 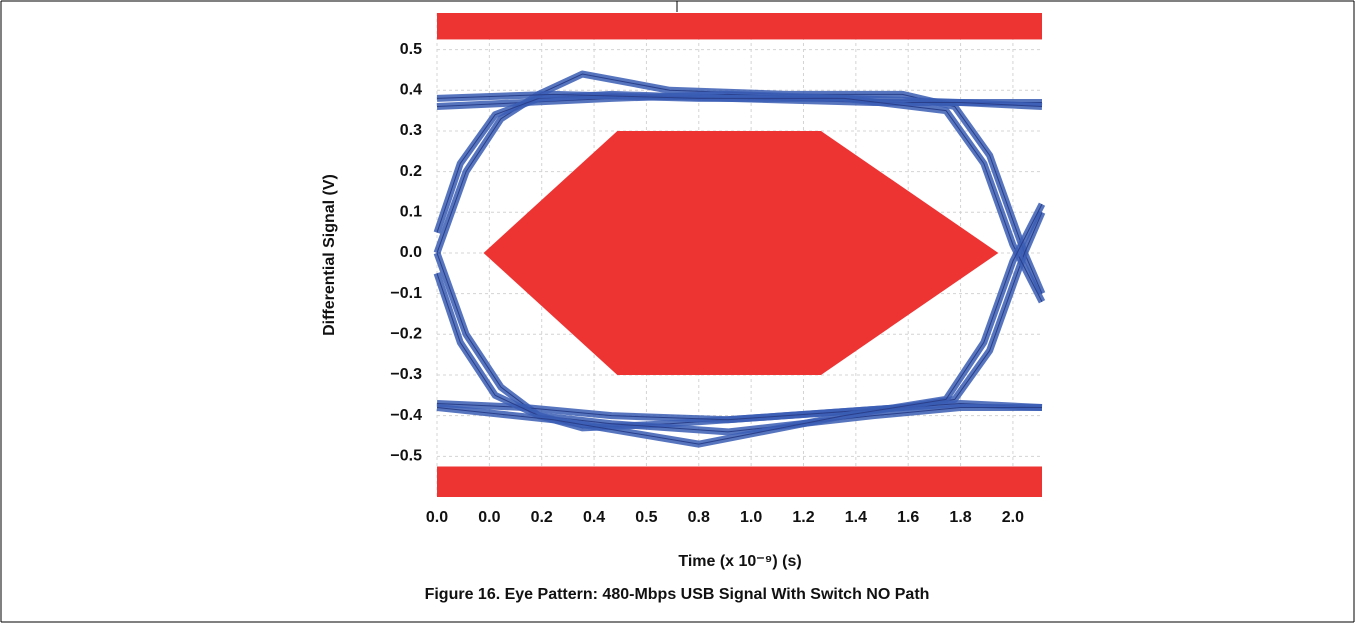 I want to click on y-tick-label: 0.5, so click(x=411, y=49).